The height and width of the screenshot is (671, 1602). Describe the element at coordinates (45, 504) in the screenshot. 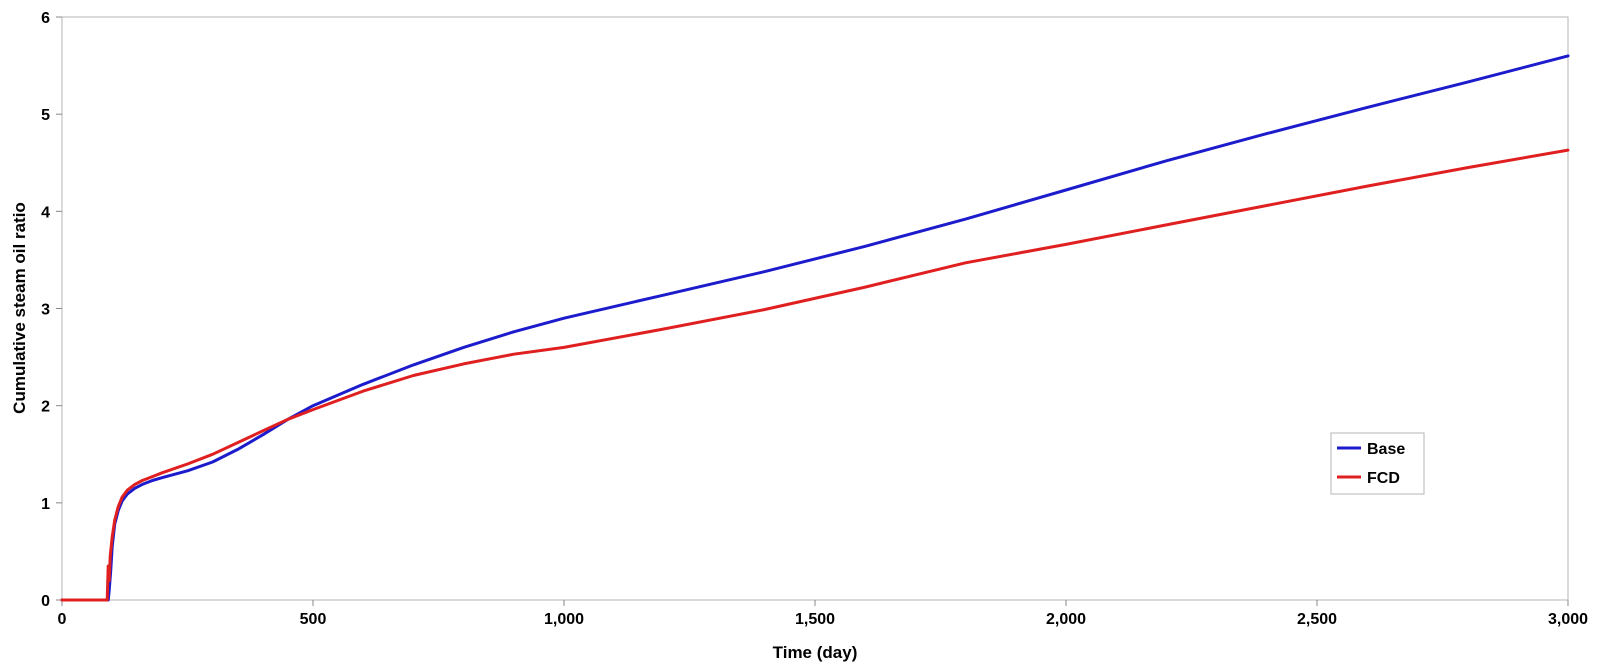

I see `y-tick-label: 1` at that location.